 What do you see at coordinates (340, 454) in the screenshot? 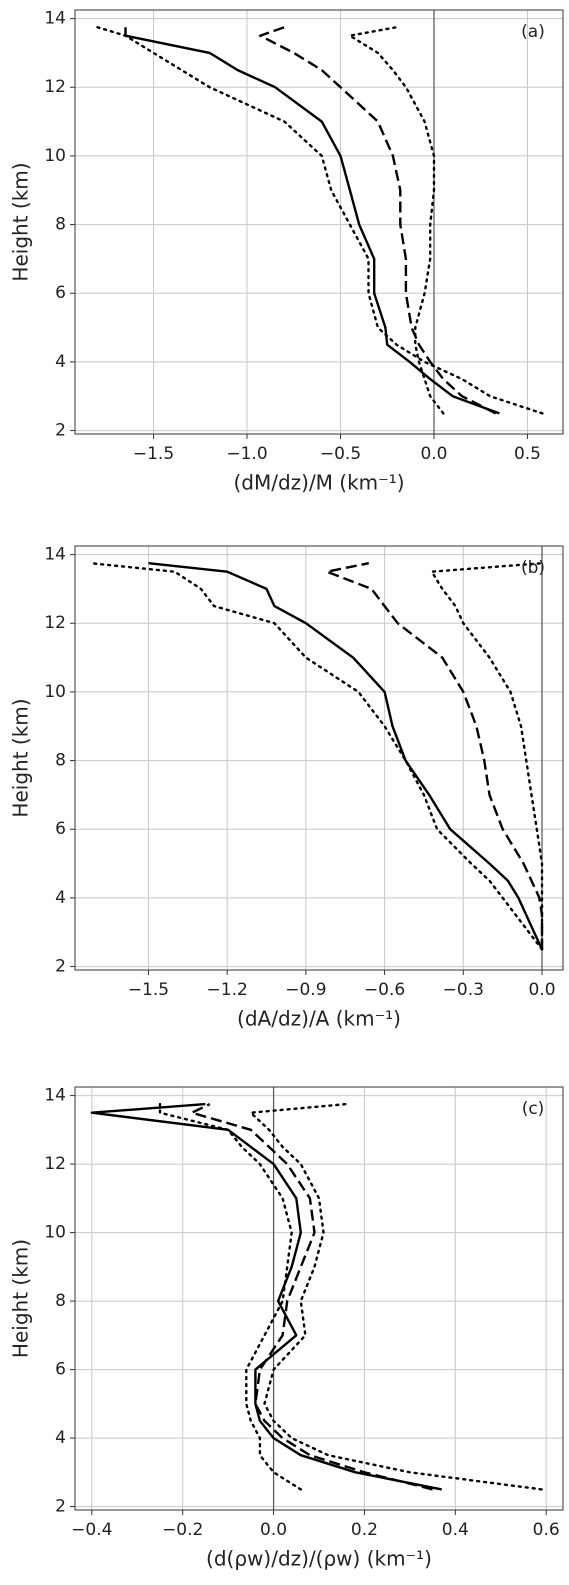
I see `x-tick-label: −0.5` at bounding box center [340, 454].